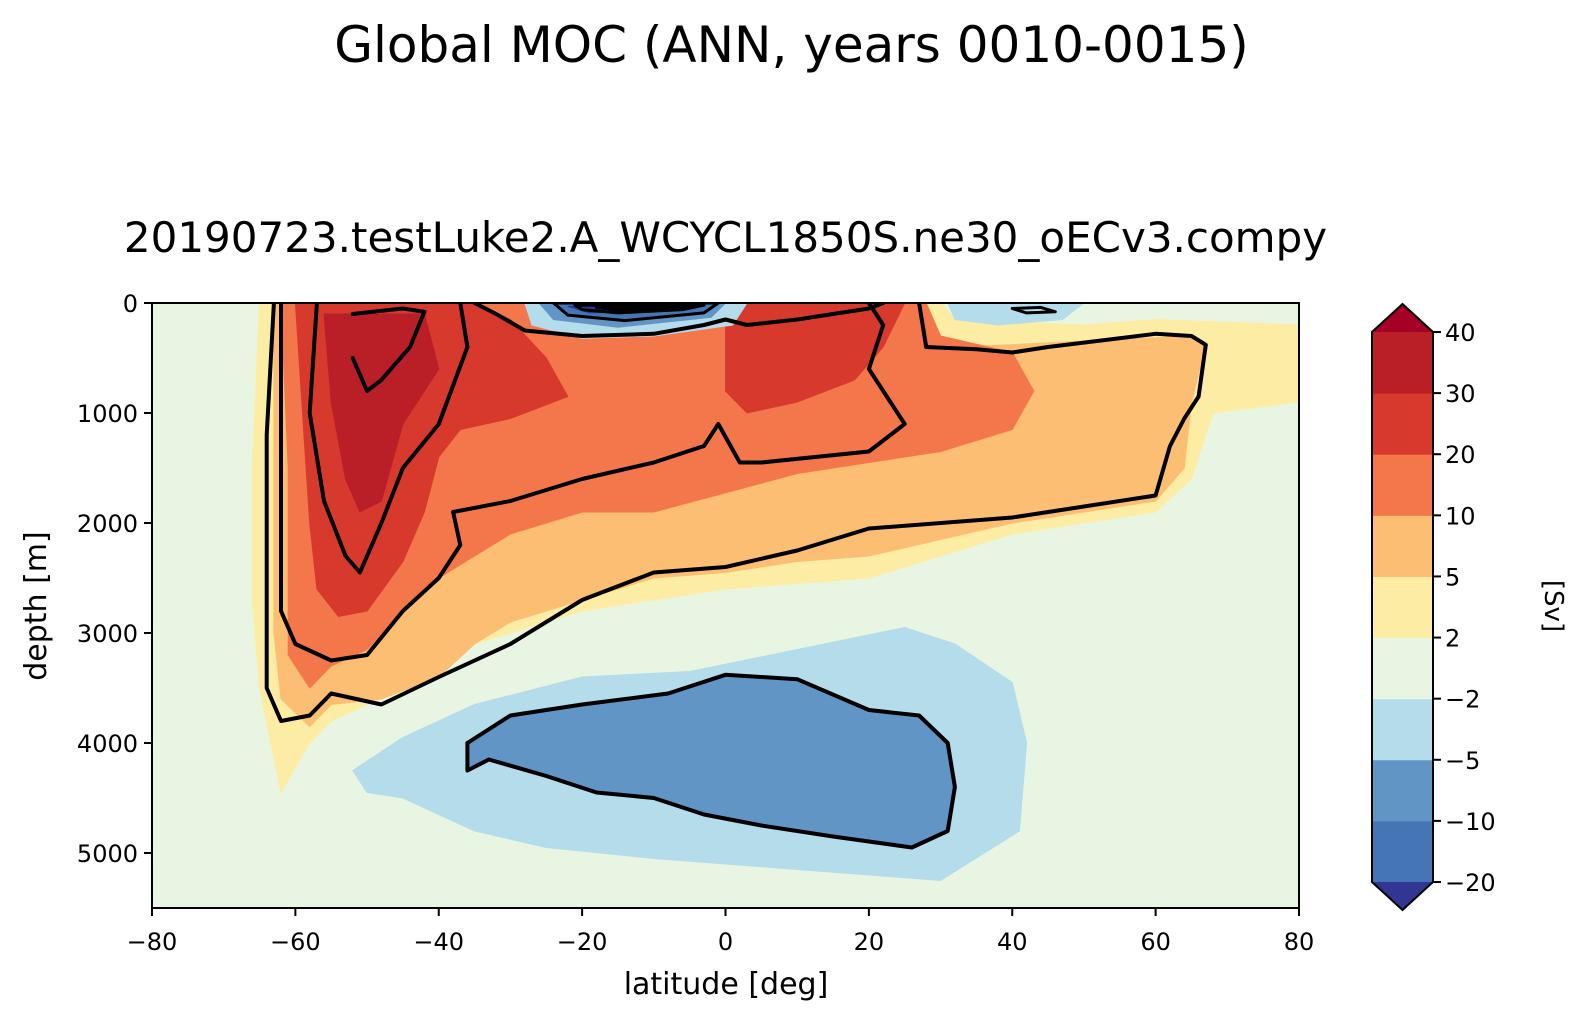 This screenshot has width=1583, height=1030. What do you see at coordinates (1460, 455) in the screenshot?
I see `colorbar-tick-label: 20` at bounding box center [1460, 455].